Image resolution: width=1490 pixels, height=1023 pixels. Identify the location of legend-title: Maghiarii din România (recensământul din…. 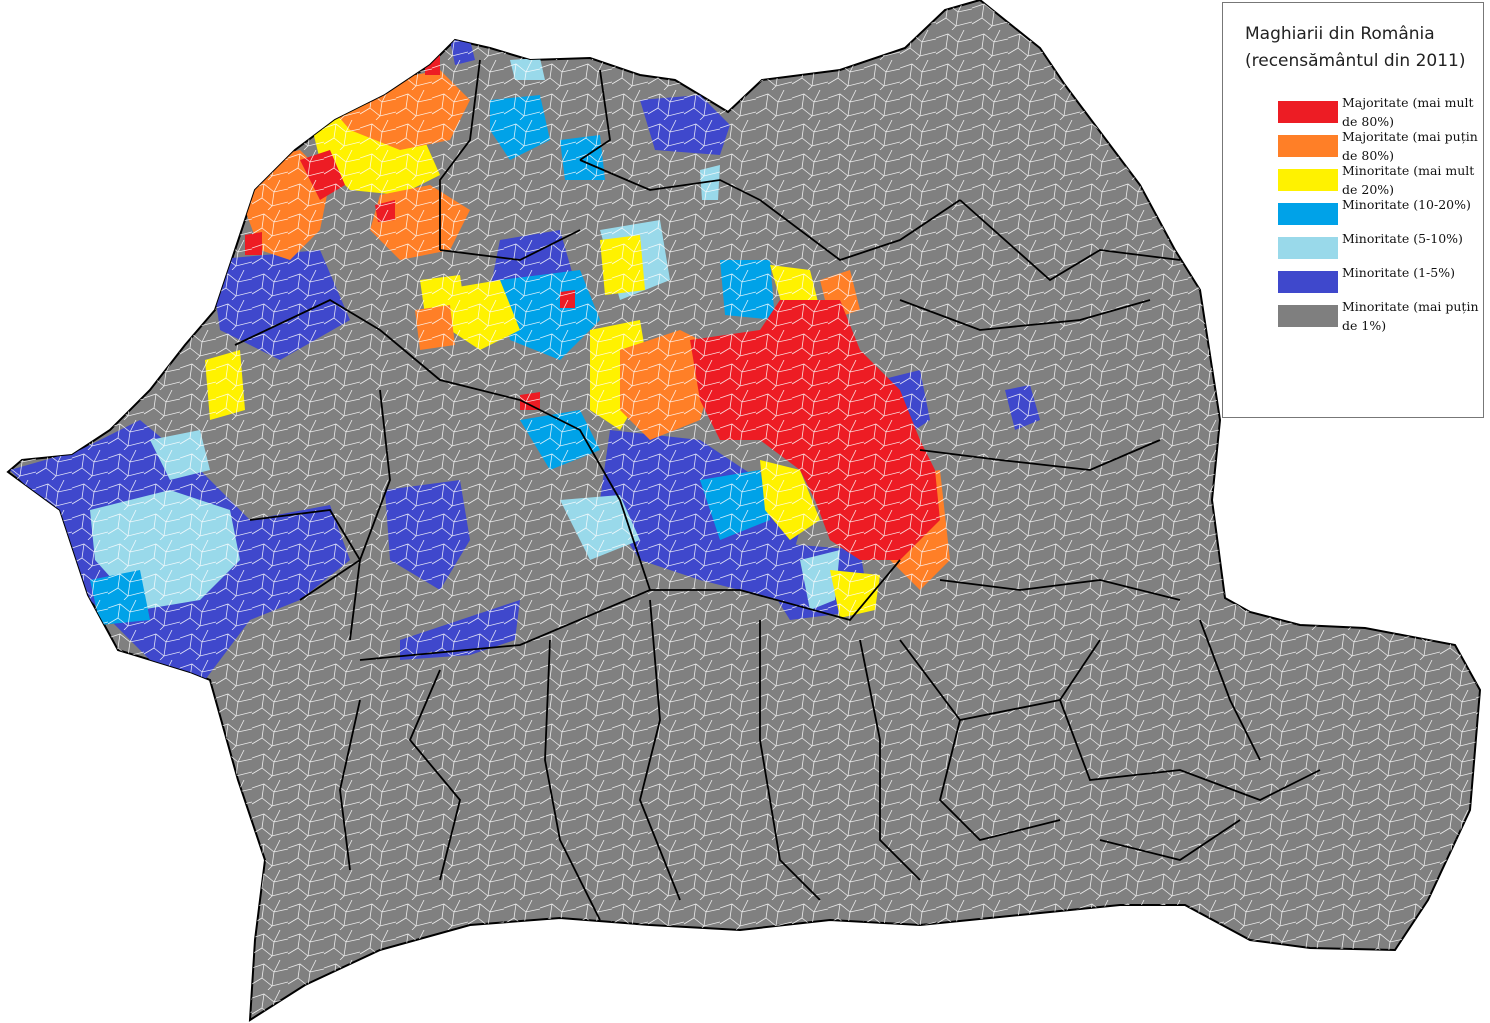
(1360, 48).